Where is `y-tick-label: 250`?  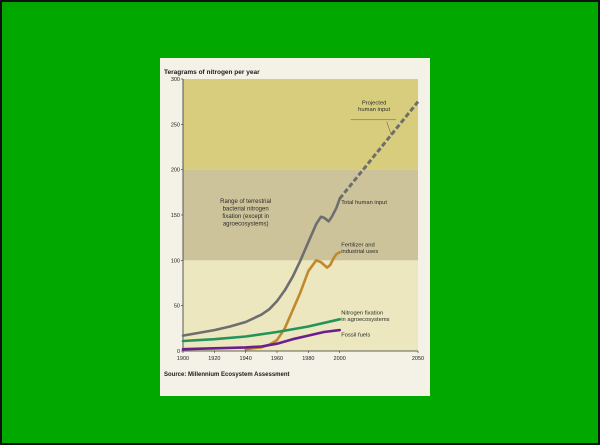
y-tick-label: 250 is located at coordinates (175, 125).